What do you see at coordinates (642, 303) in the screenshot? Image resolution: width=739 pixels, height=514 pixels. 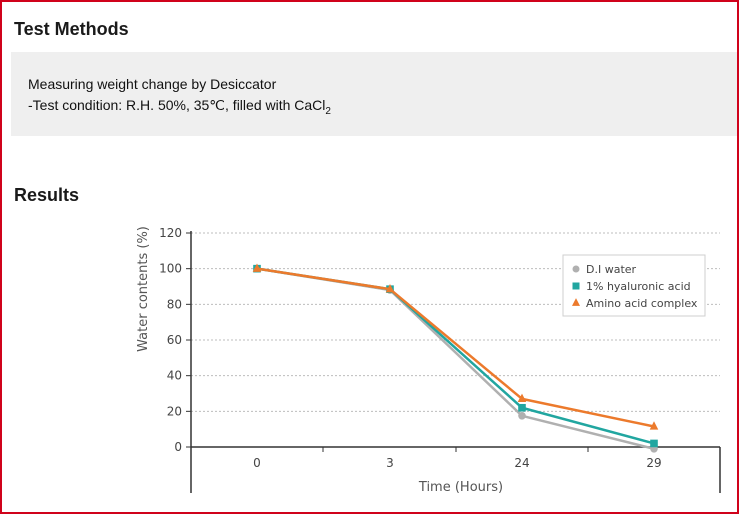 I see `legend-label: Amino acid complex` at bounding box center [642, 303].